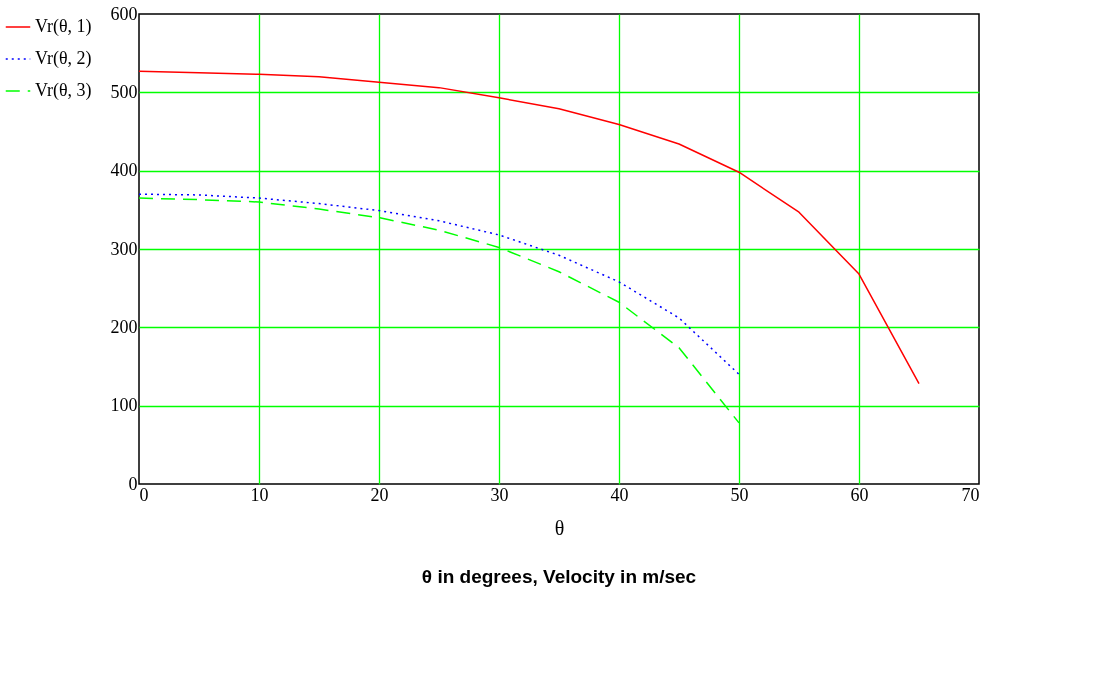  Describe the element at coordinates (619, 494) in the screenshot. I see `x-tick-label: 40` at that location.